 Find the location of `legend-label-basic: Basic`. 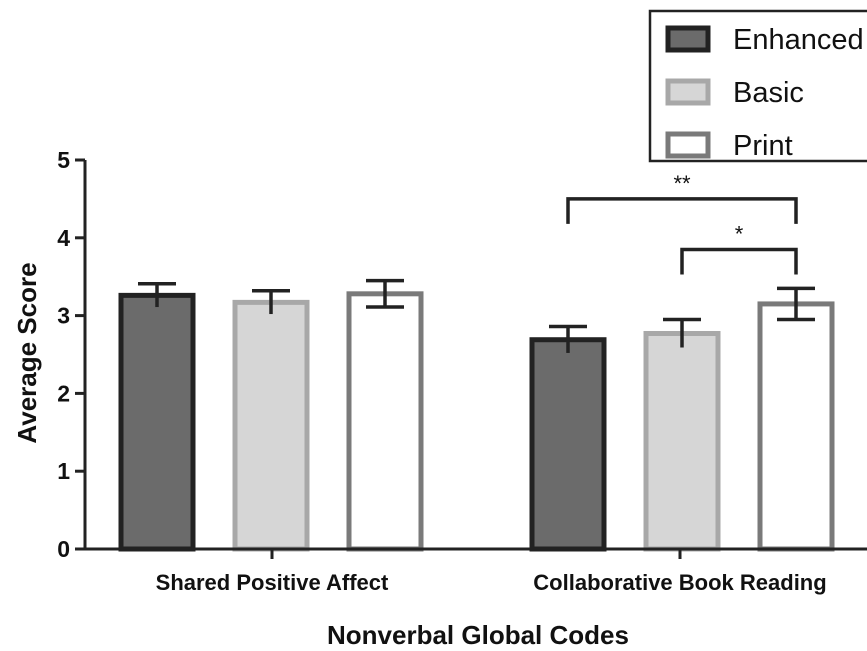

legend-label-basic: Basic is located at coordinates (768, 93).